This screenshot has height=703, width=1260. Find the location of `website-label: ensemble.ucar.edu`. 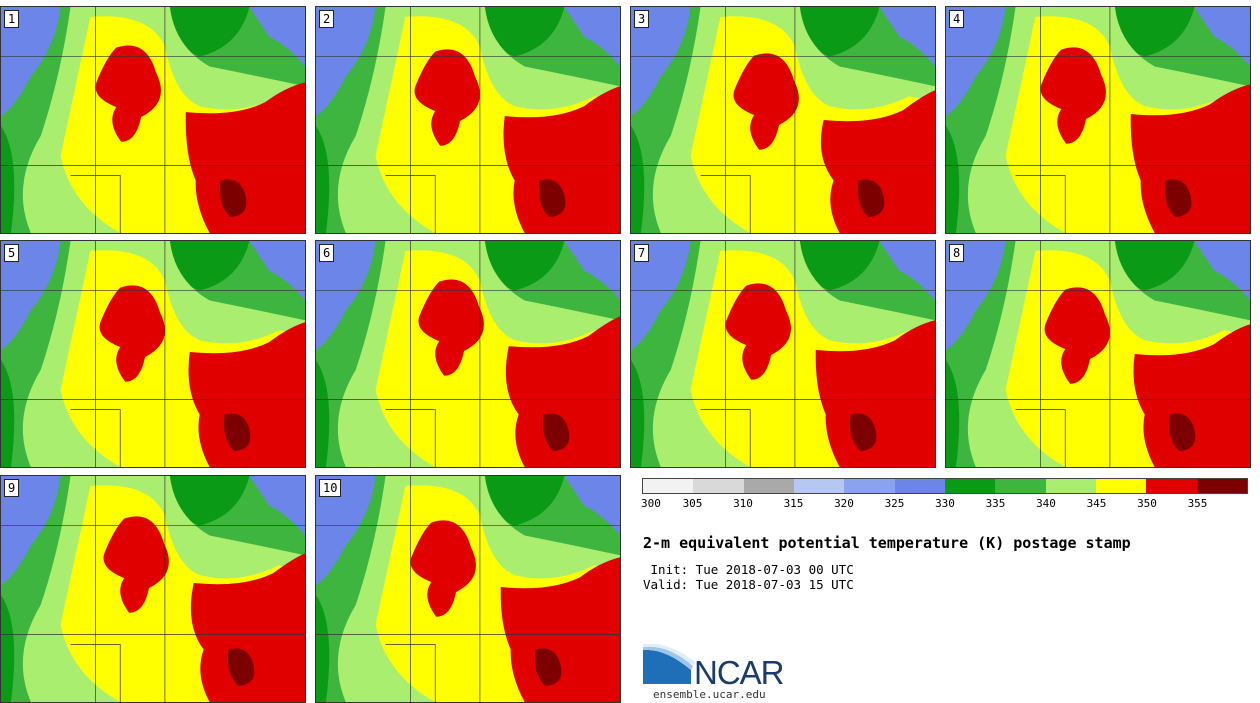

website-label: ensemble.ucar.edu is located at coordinates (709, 694).